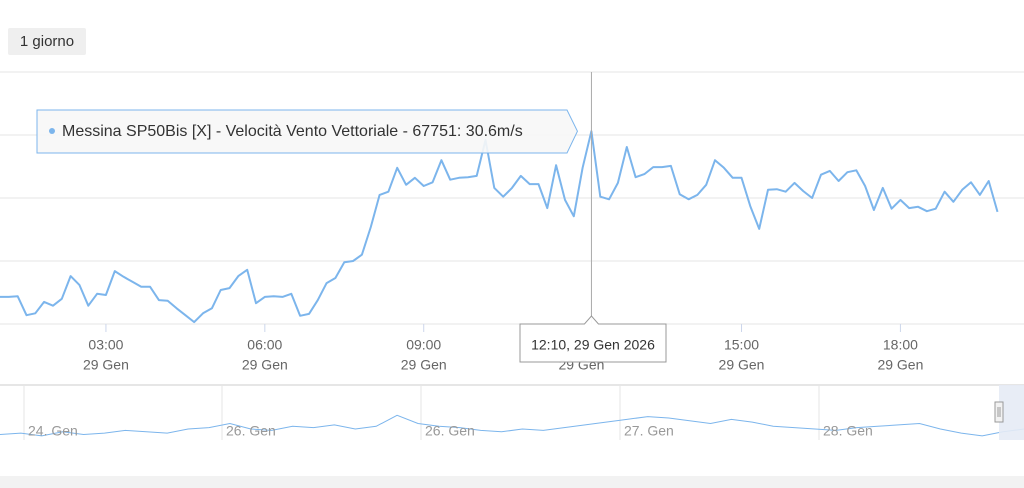  Describe the element at coordinates (264, 345) in the screenshot. I see `x-tick-label: 06:00` at that location.